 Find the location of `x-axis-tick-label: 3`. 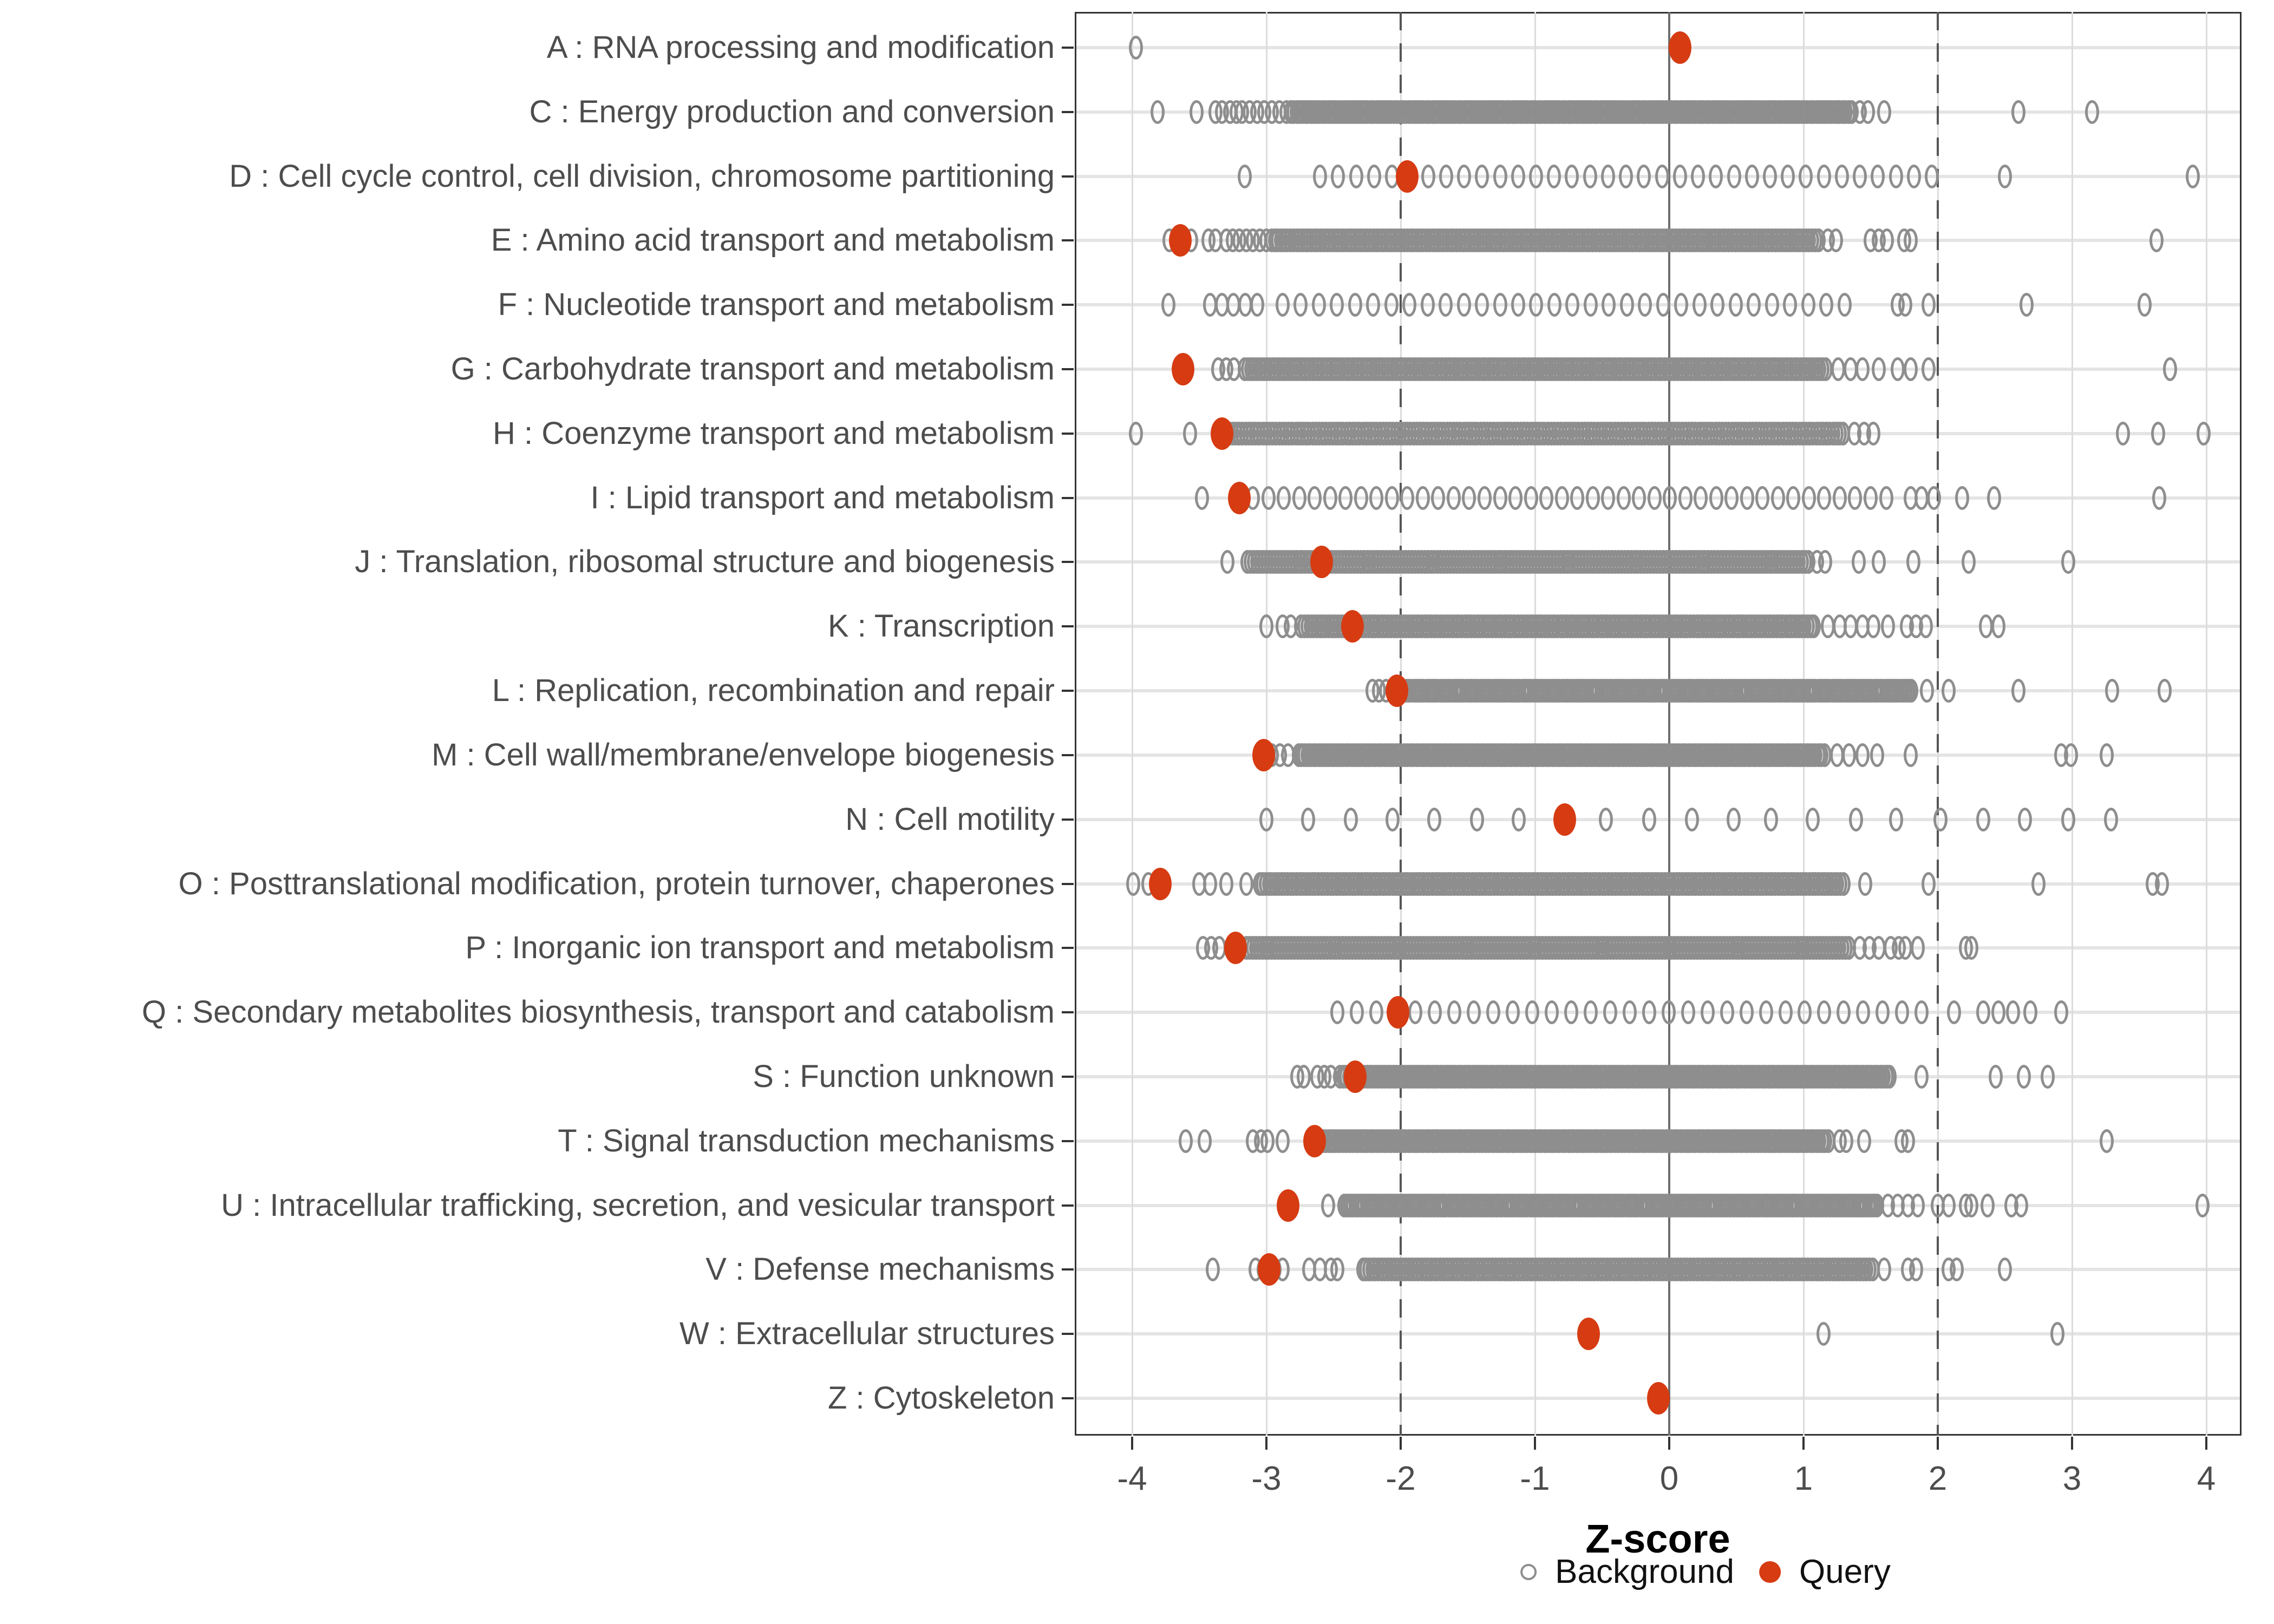

x-axis-tick-label: 3 is located at coordinates (2072, 1479).